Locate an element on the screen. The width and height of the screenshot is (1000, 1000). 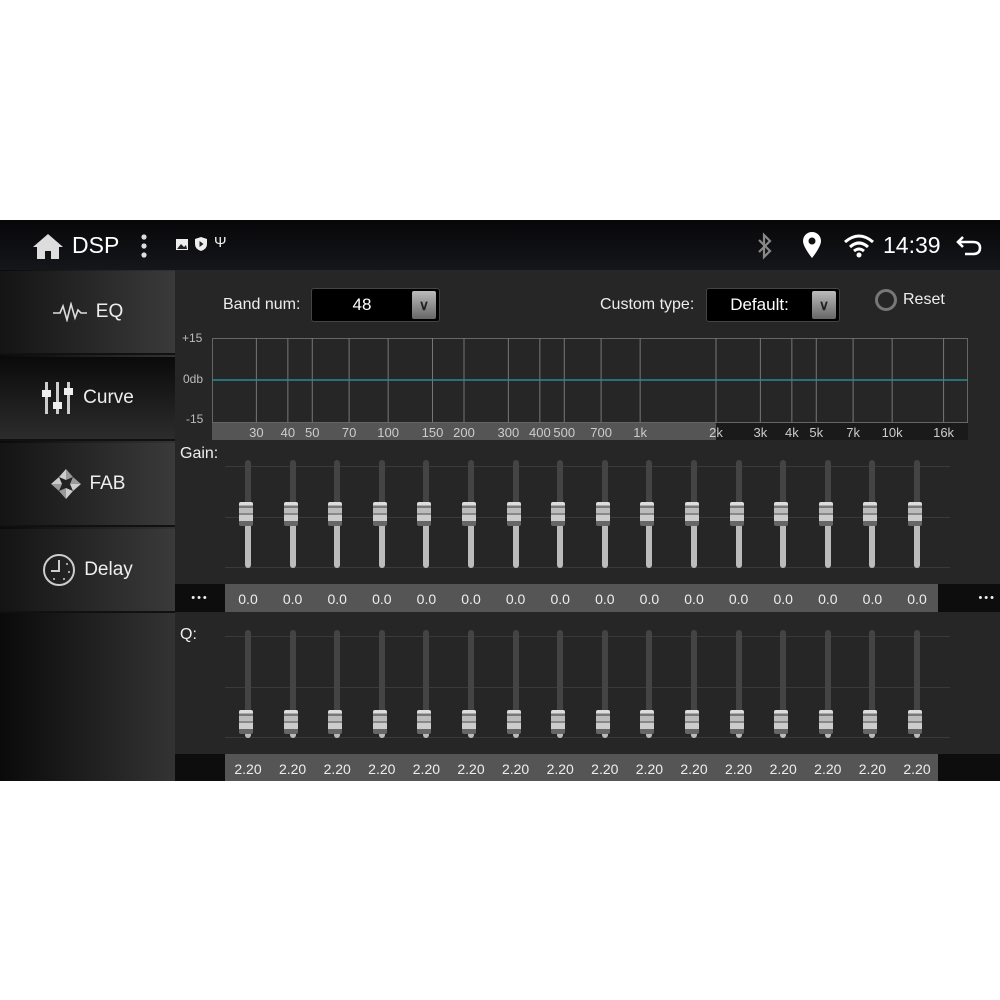
x-tick-label: 200 is located at coordinates (464, 432).